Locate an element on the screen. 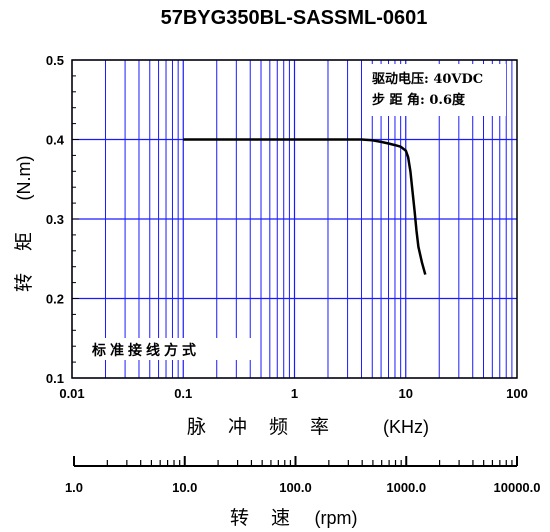 The height and width of the screenshot is (532, 550). y-tick-label: 0.4 is located at coordinates (55, 140).